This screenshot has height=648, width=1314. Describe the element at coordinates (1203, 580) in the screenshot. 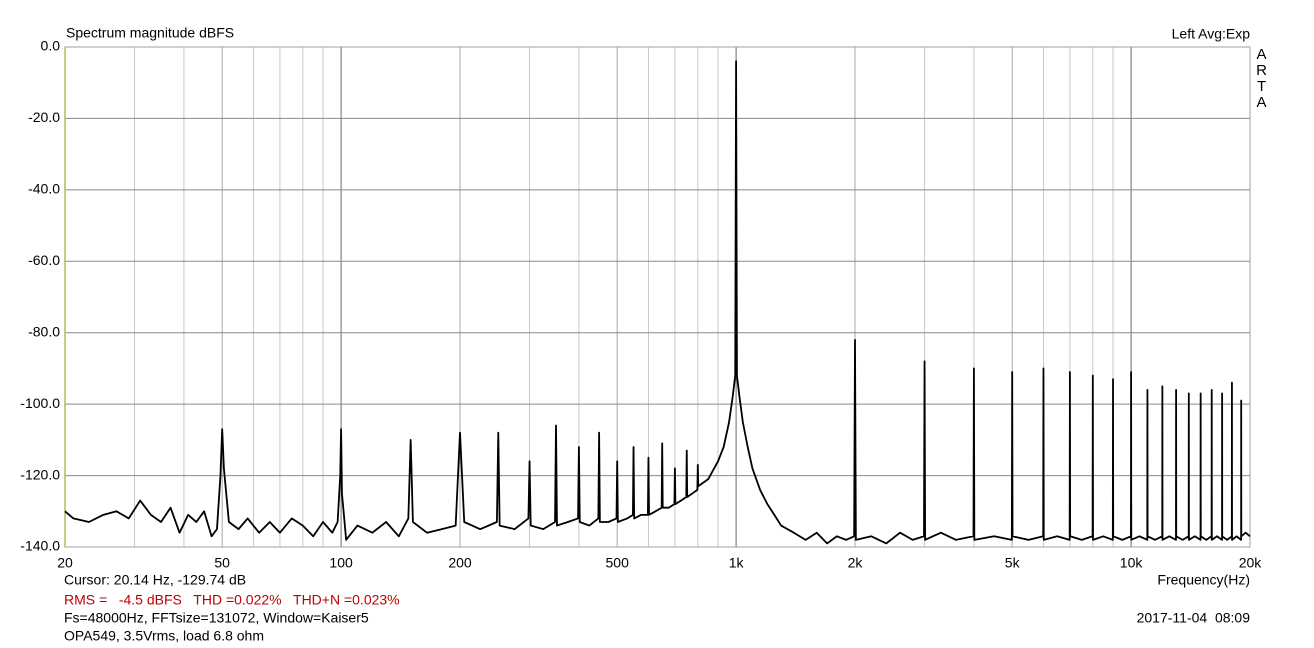

I see `x-axis-label: Frequency(Hz)` at that location.